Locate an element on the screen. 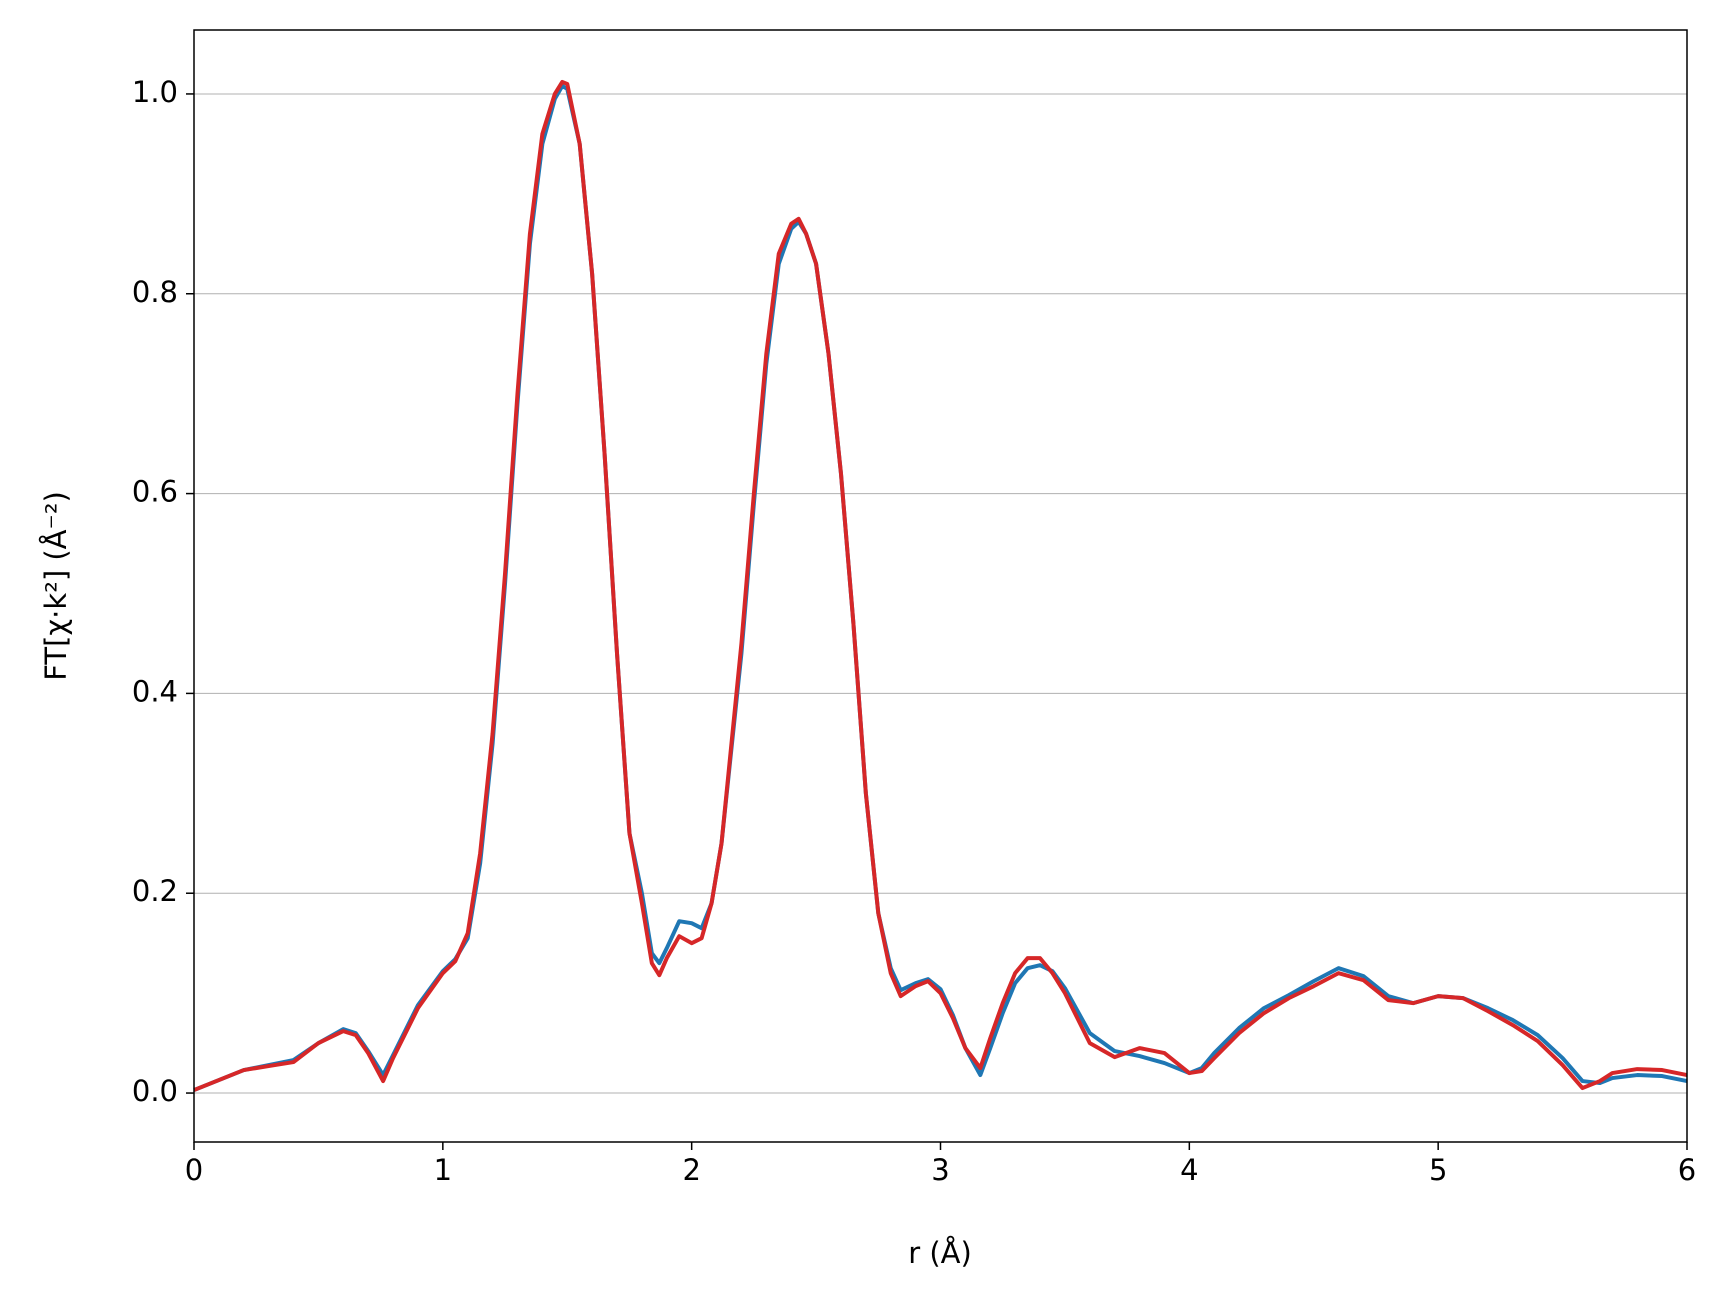 This screenshot has width=1724, height=1301. y-tick-label: 0.6 is located at coordinates (155, 492).